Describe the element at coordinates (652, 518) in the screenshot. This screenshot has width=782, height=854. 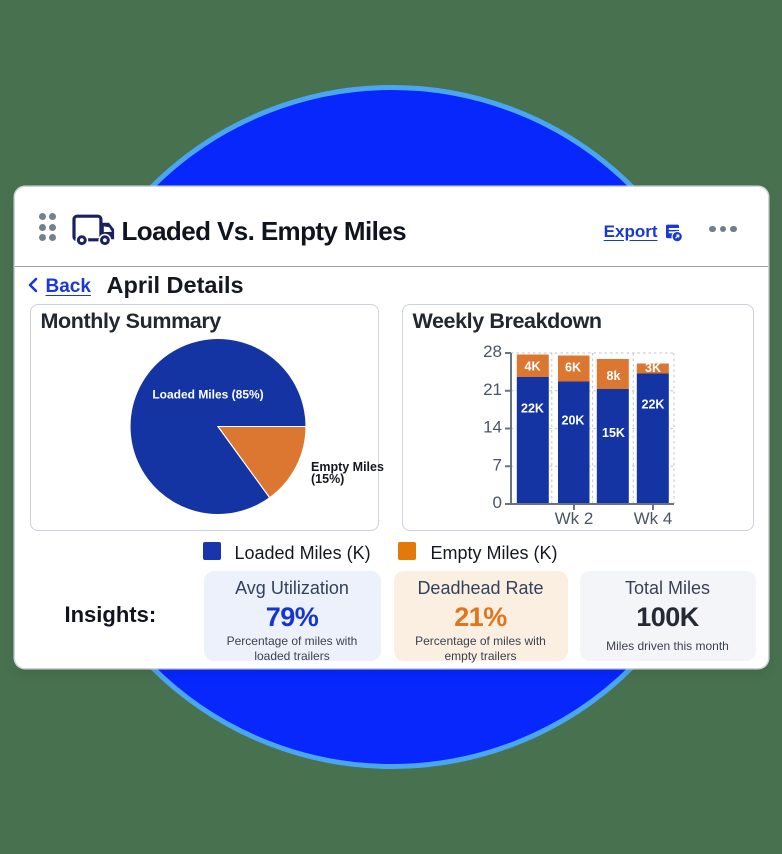
I see `svg-text: Wk 4` at that location.